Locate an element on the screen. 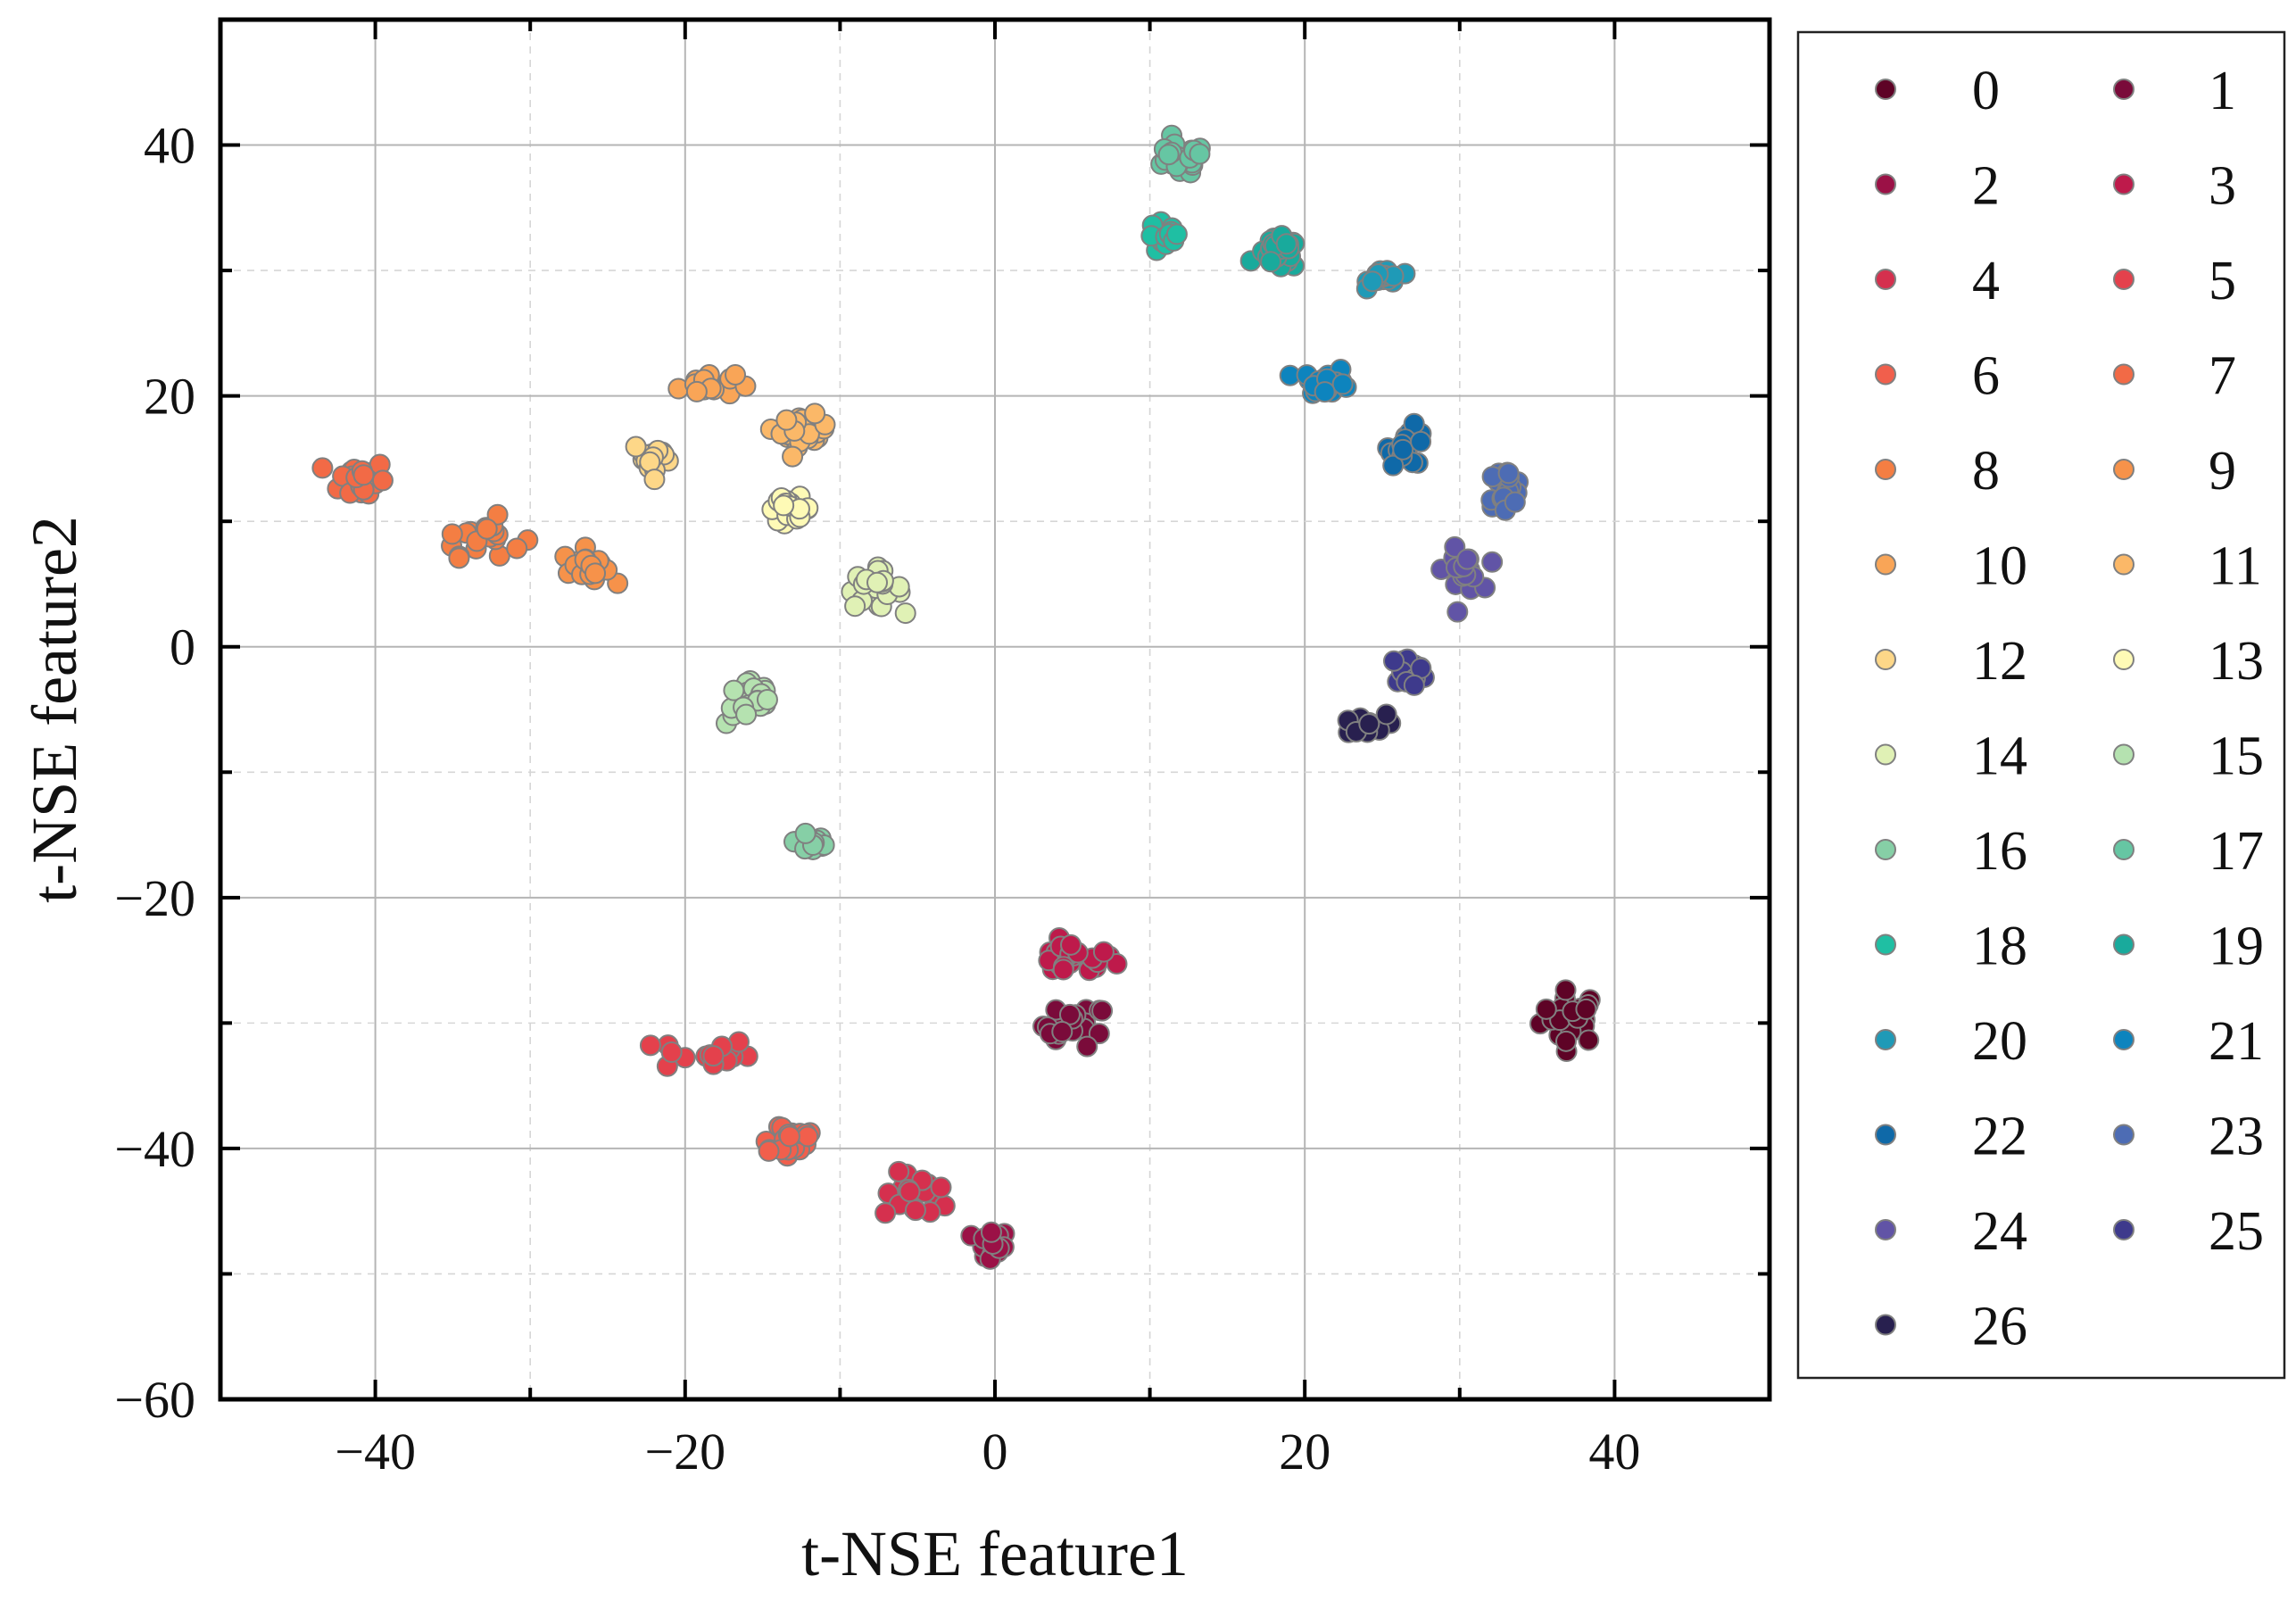 The width and height of the screenshot is (2296, 1601). legend-item-16: 16 is located at coordinates (1951, 851).